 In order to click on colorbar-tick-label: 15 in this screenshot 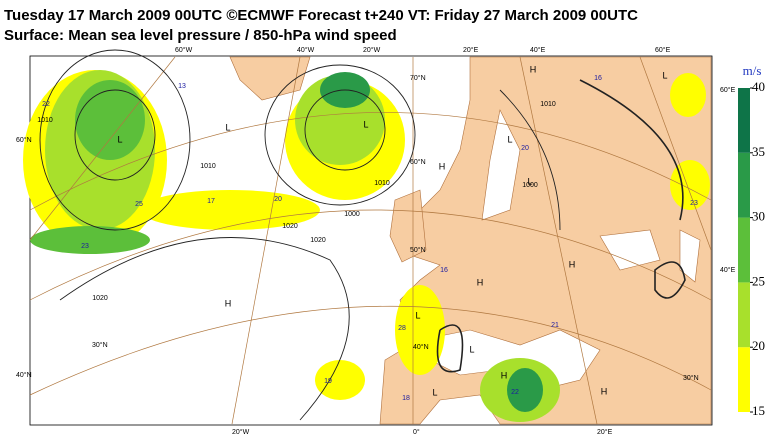, I will do `click(758, 410)`.